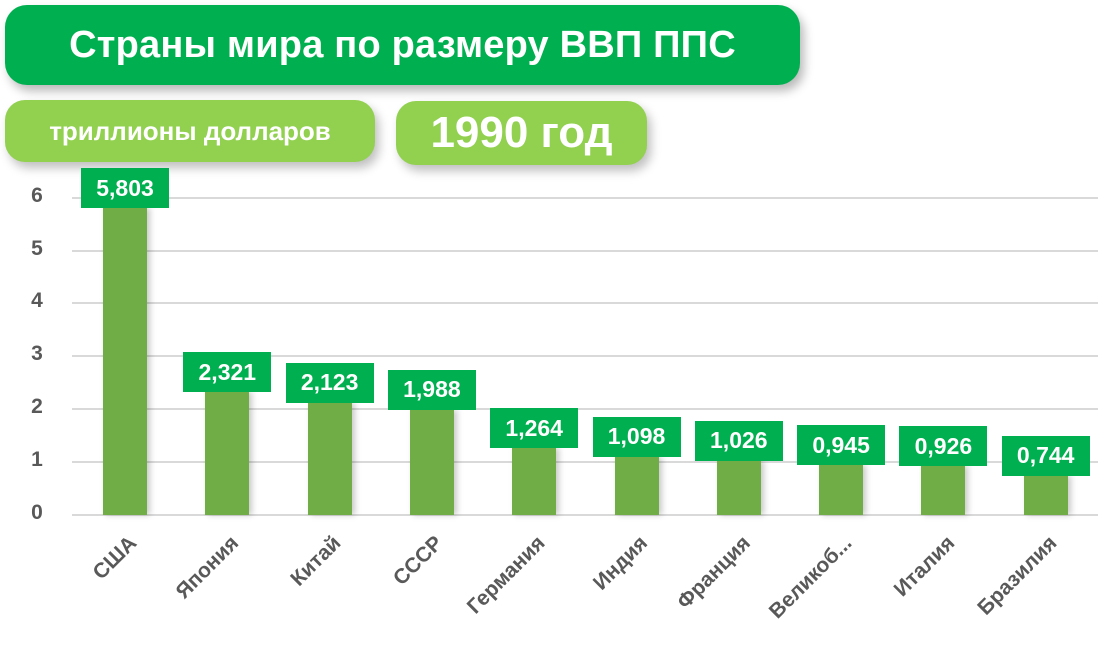 Image resolution: width=1103 pixels, height=653 pixels. I want to click on y-axis-tick-label: 6, so click(37, 195).